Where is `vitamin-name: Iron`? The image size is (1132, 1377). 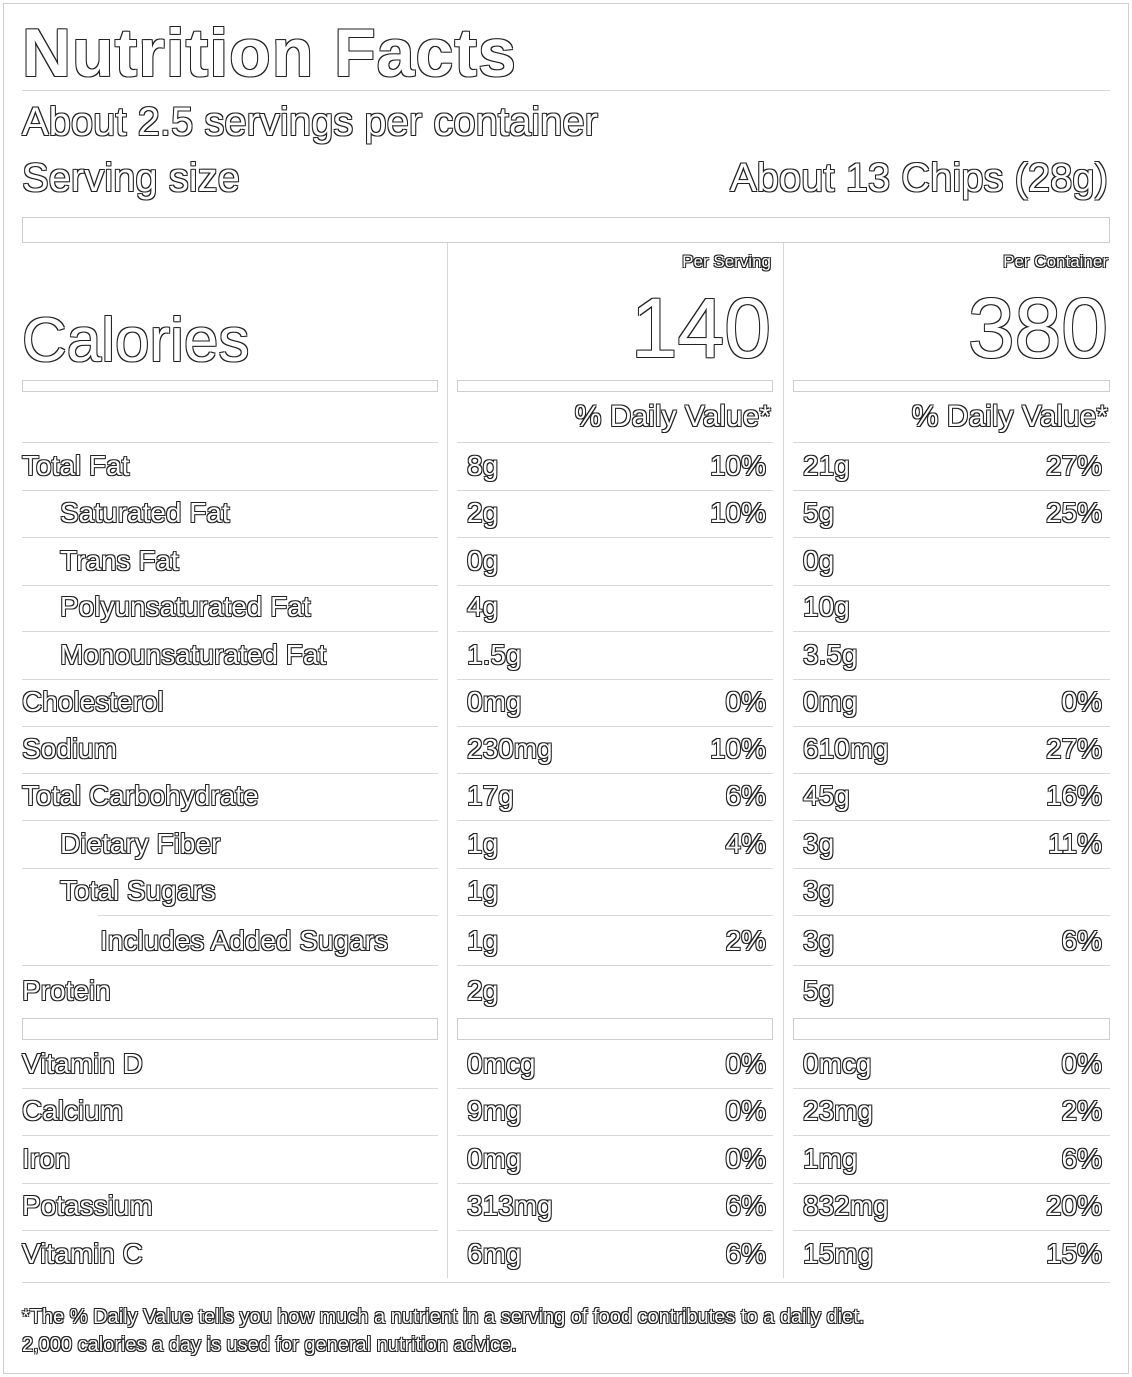
vitamin-name: Iron is located at coordinates (46, 1158).